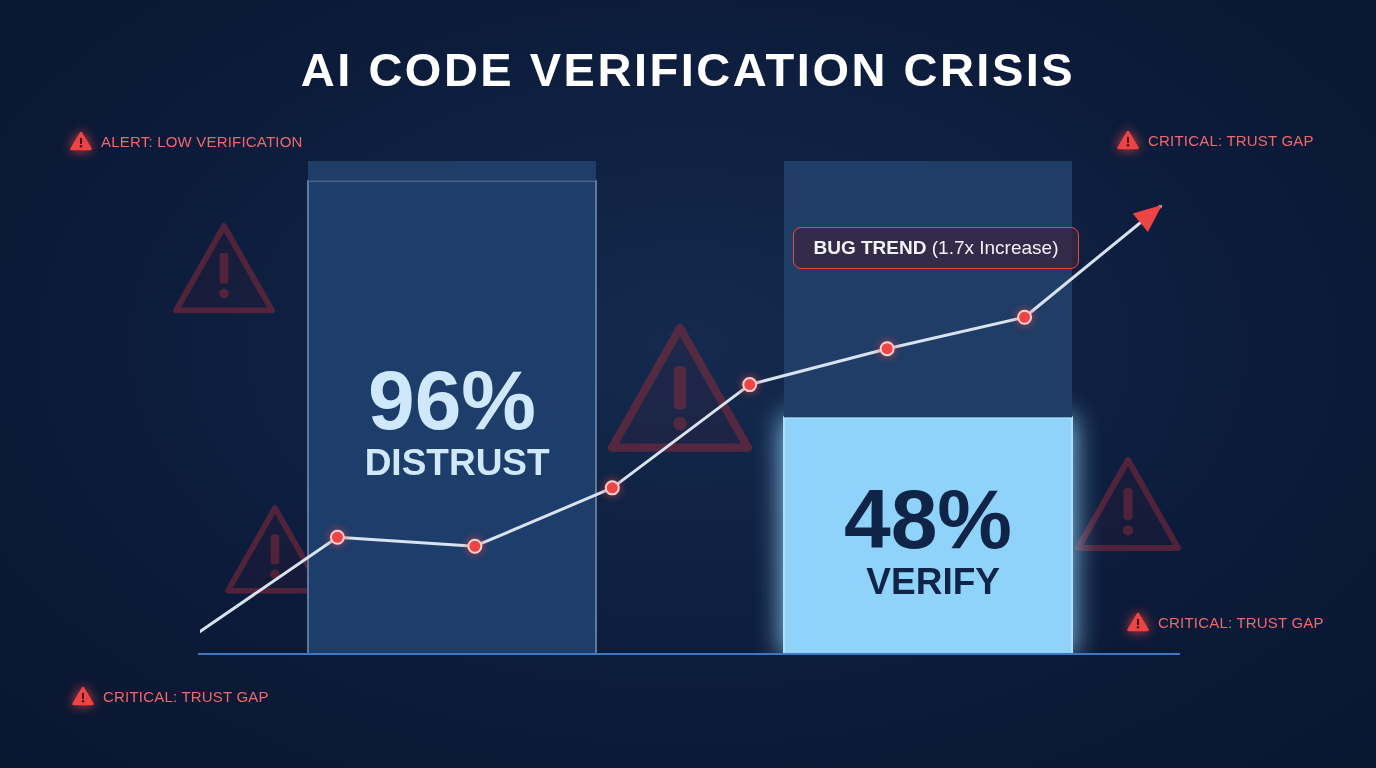 This screenshot has width=1376, height=768. Describe the element at coordinates (1241, 622) in the screenshot. I see `annotation: CRITICAL: TRUST GAP` at that location.